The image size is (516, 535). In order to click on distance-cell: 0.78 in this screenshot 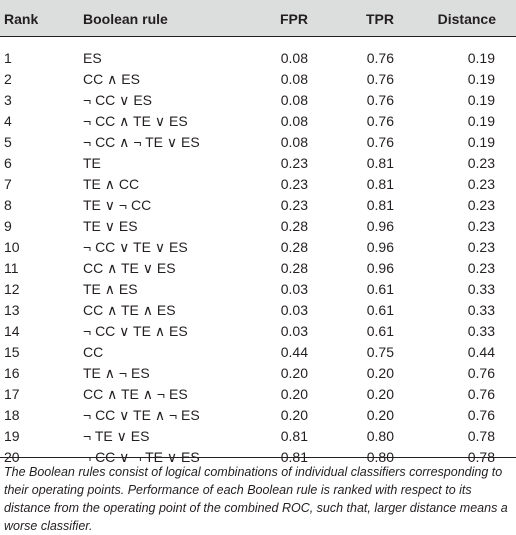, I will do `click(481, 436)`.